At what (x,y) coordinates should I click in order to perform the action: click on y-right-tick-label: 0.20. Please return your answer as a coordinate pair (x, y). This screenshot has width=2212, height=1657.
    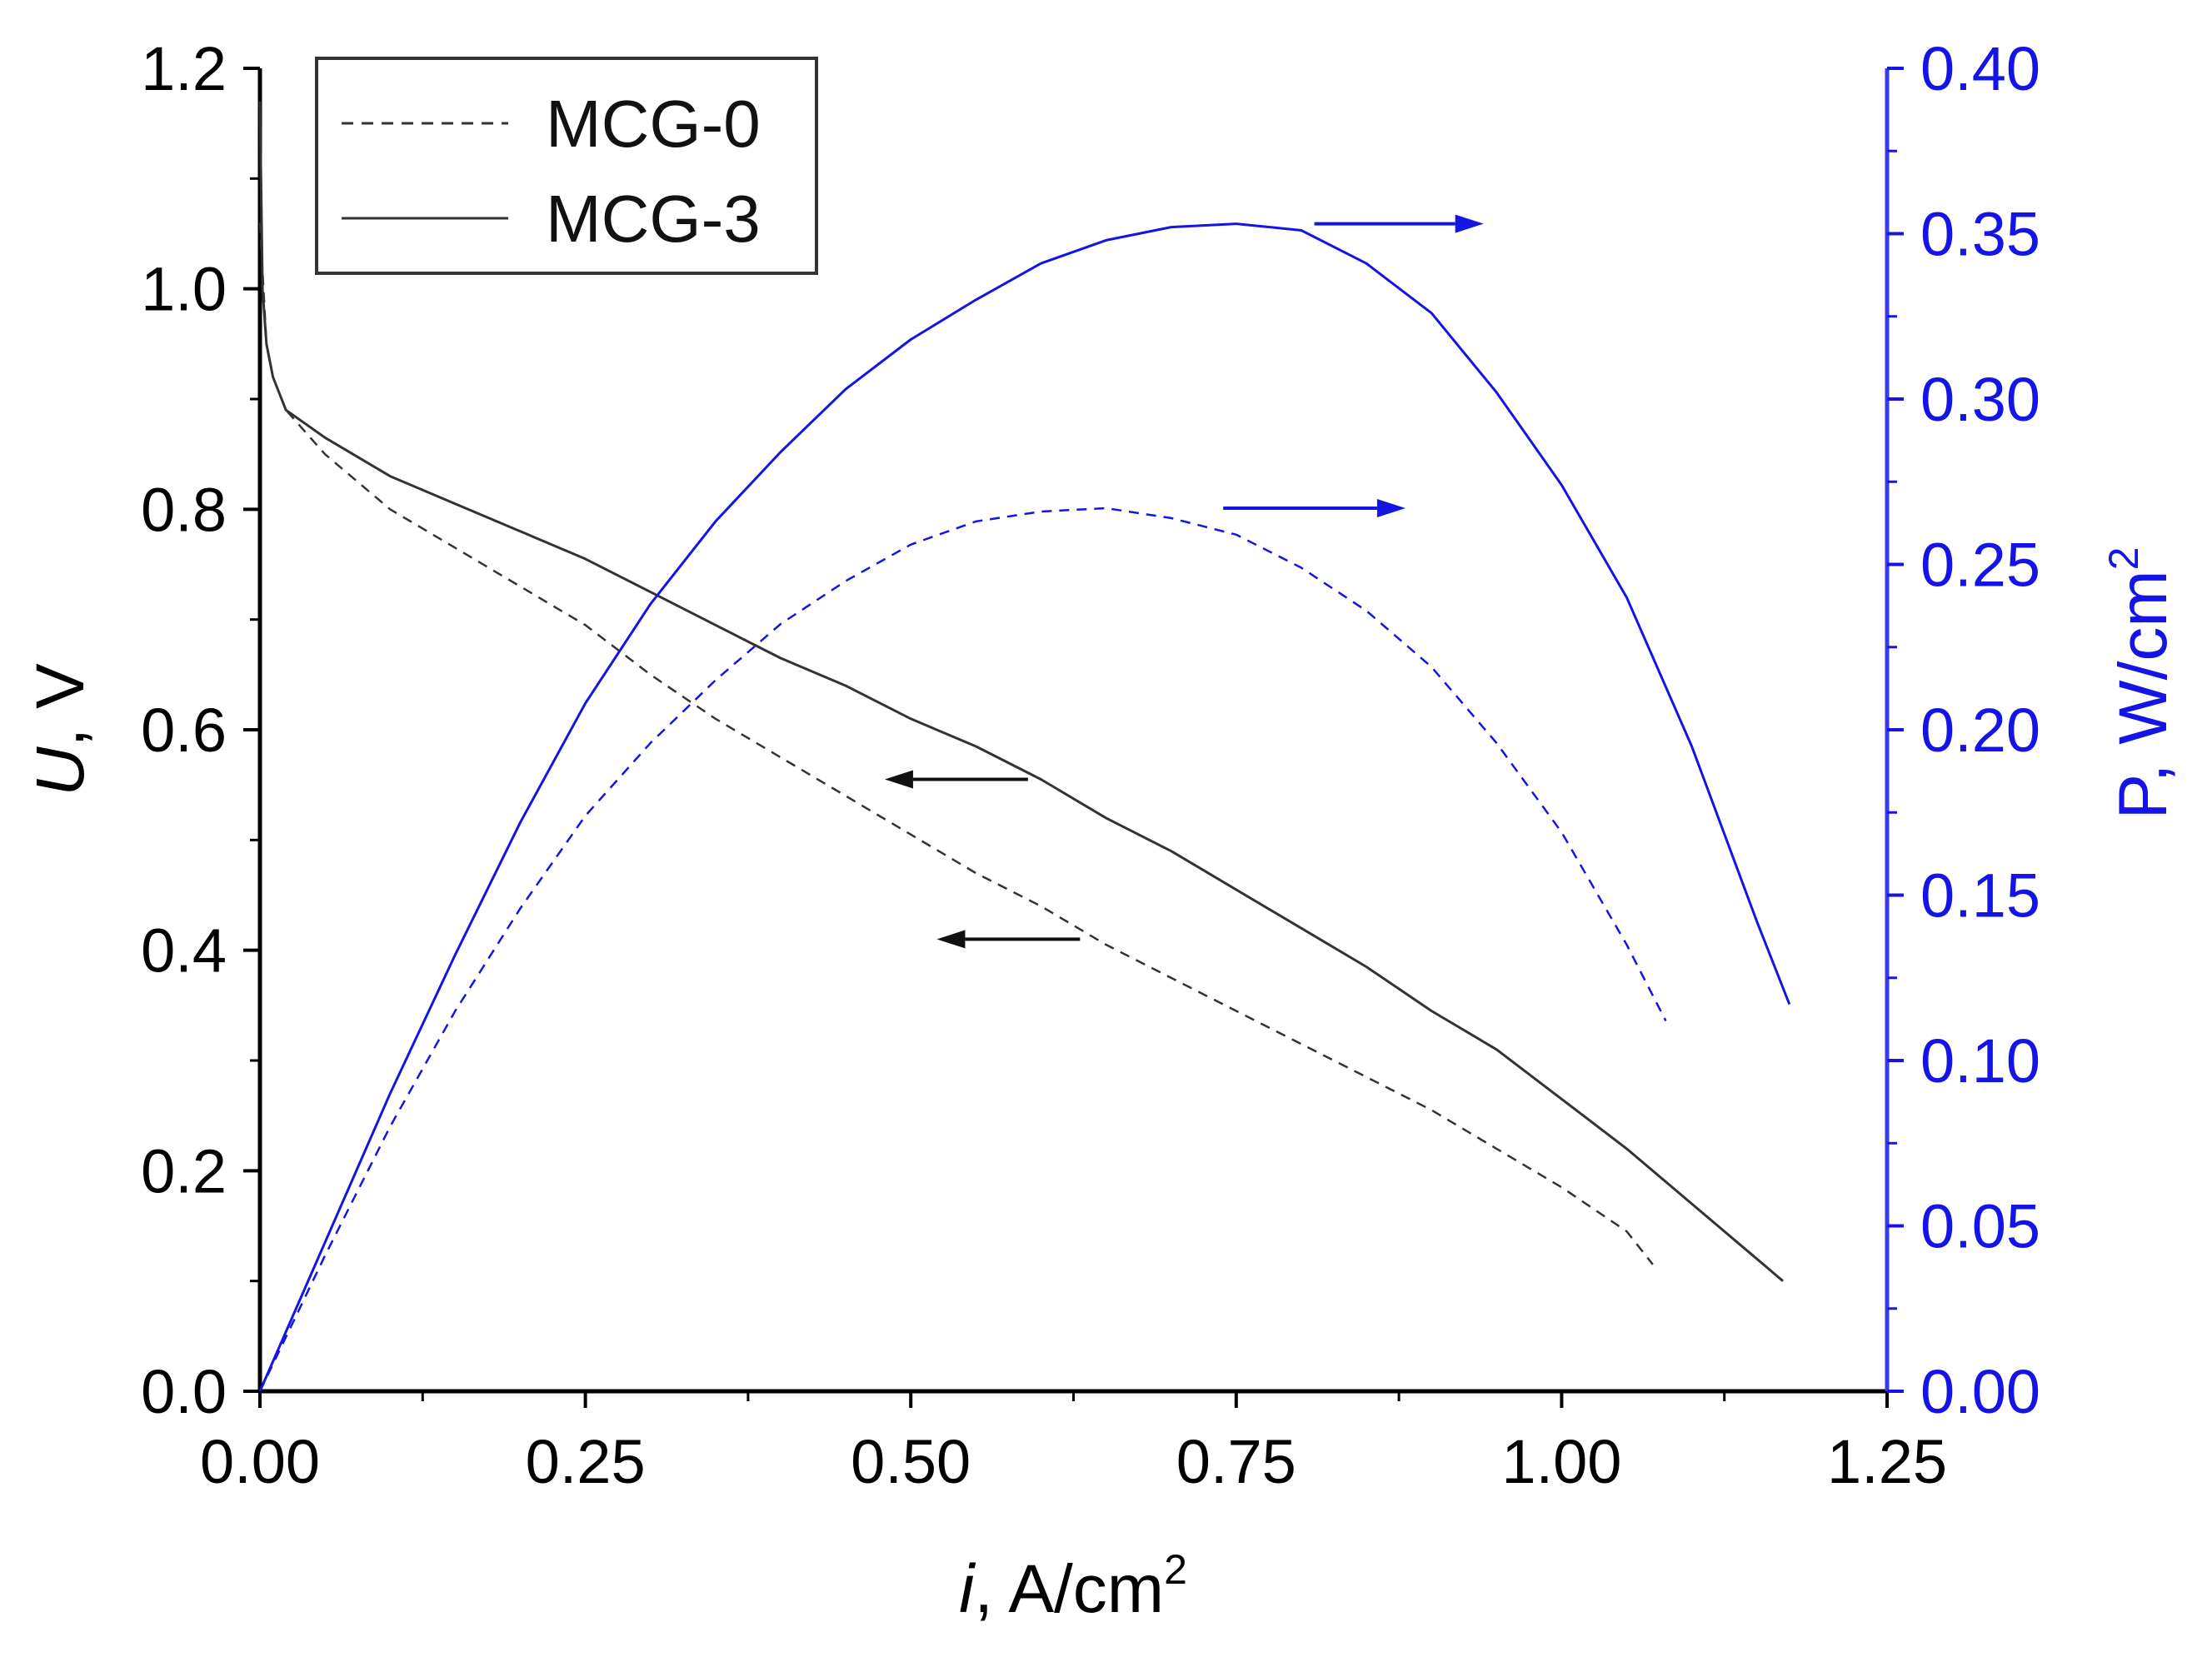
    Looking at the image, I should click on (1980, 730).